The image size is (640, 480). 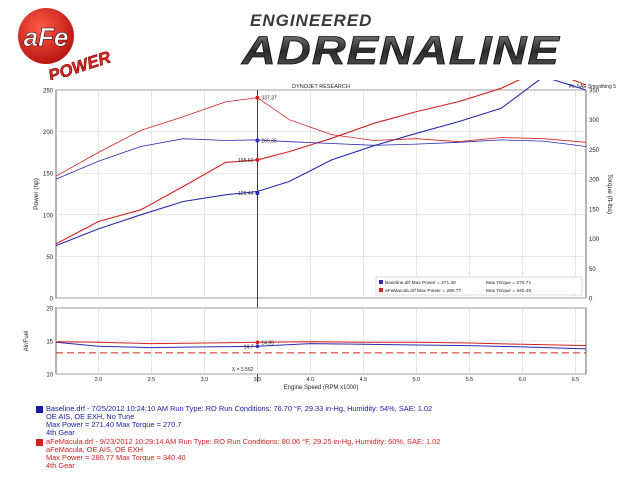 I want to click on baseline-line-2: OE AIS, OE EXH, No Tune, so click(x=90, y=416).